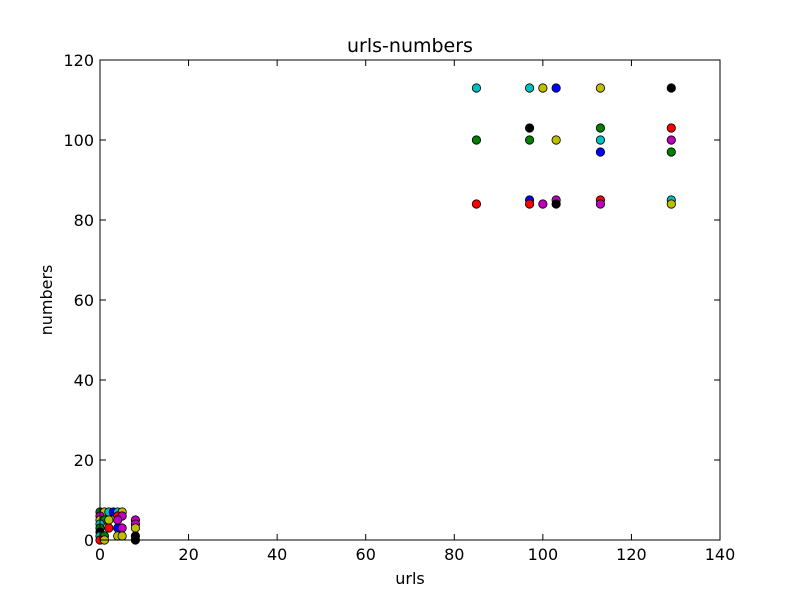 The height and width of the screenshot is (600, 800). I want to click on y-tick-label-1: 20, so click(84, 460).